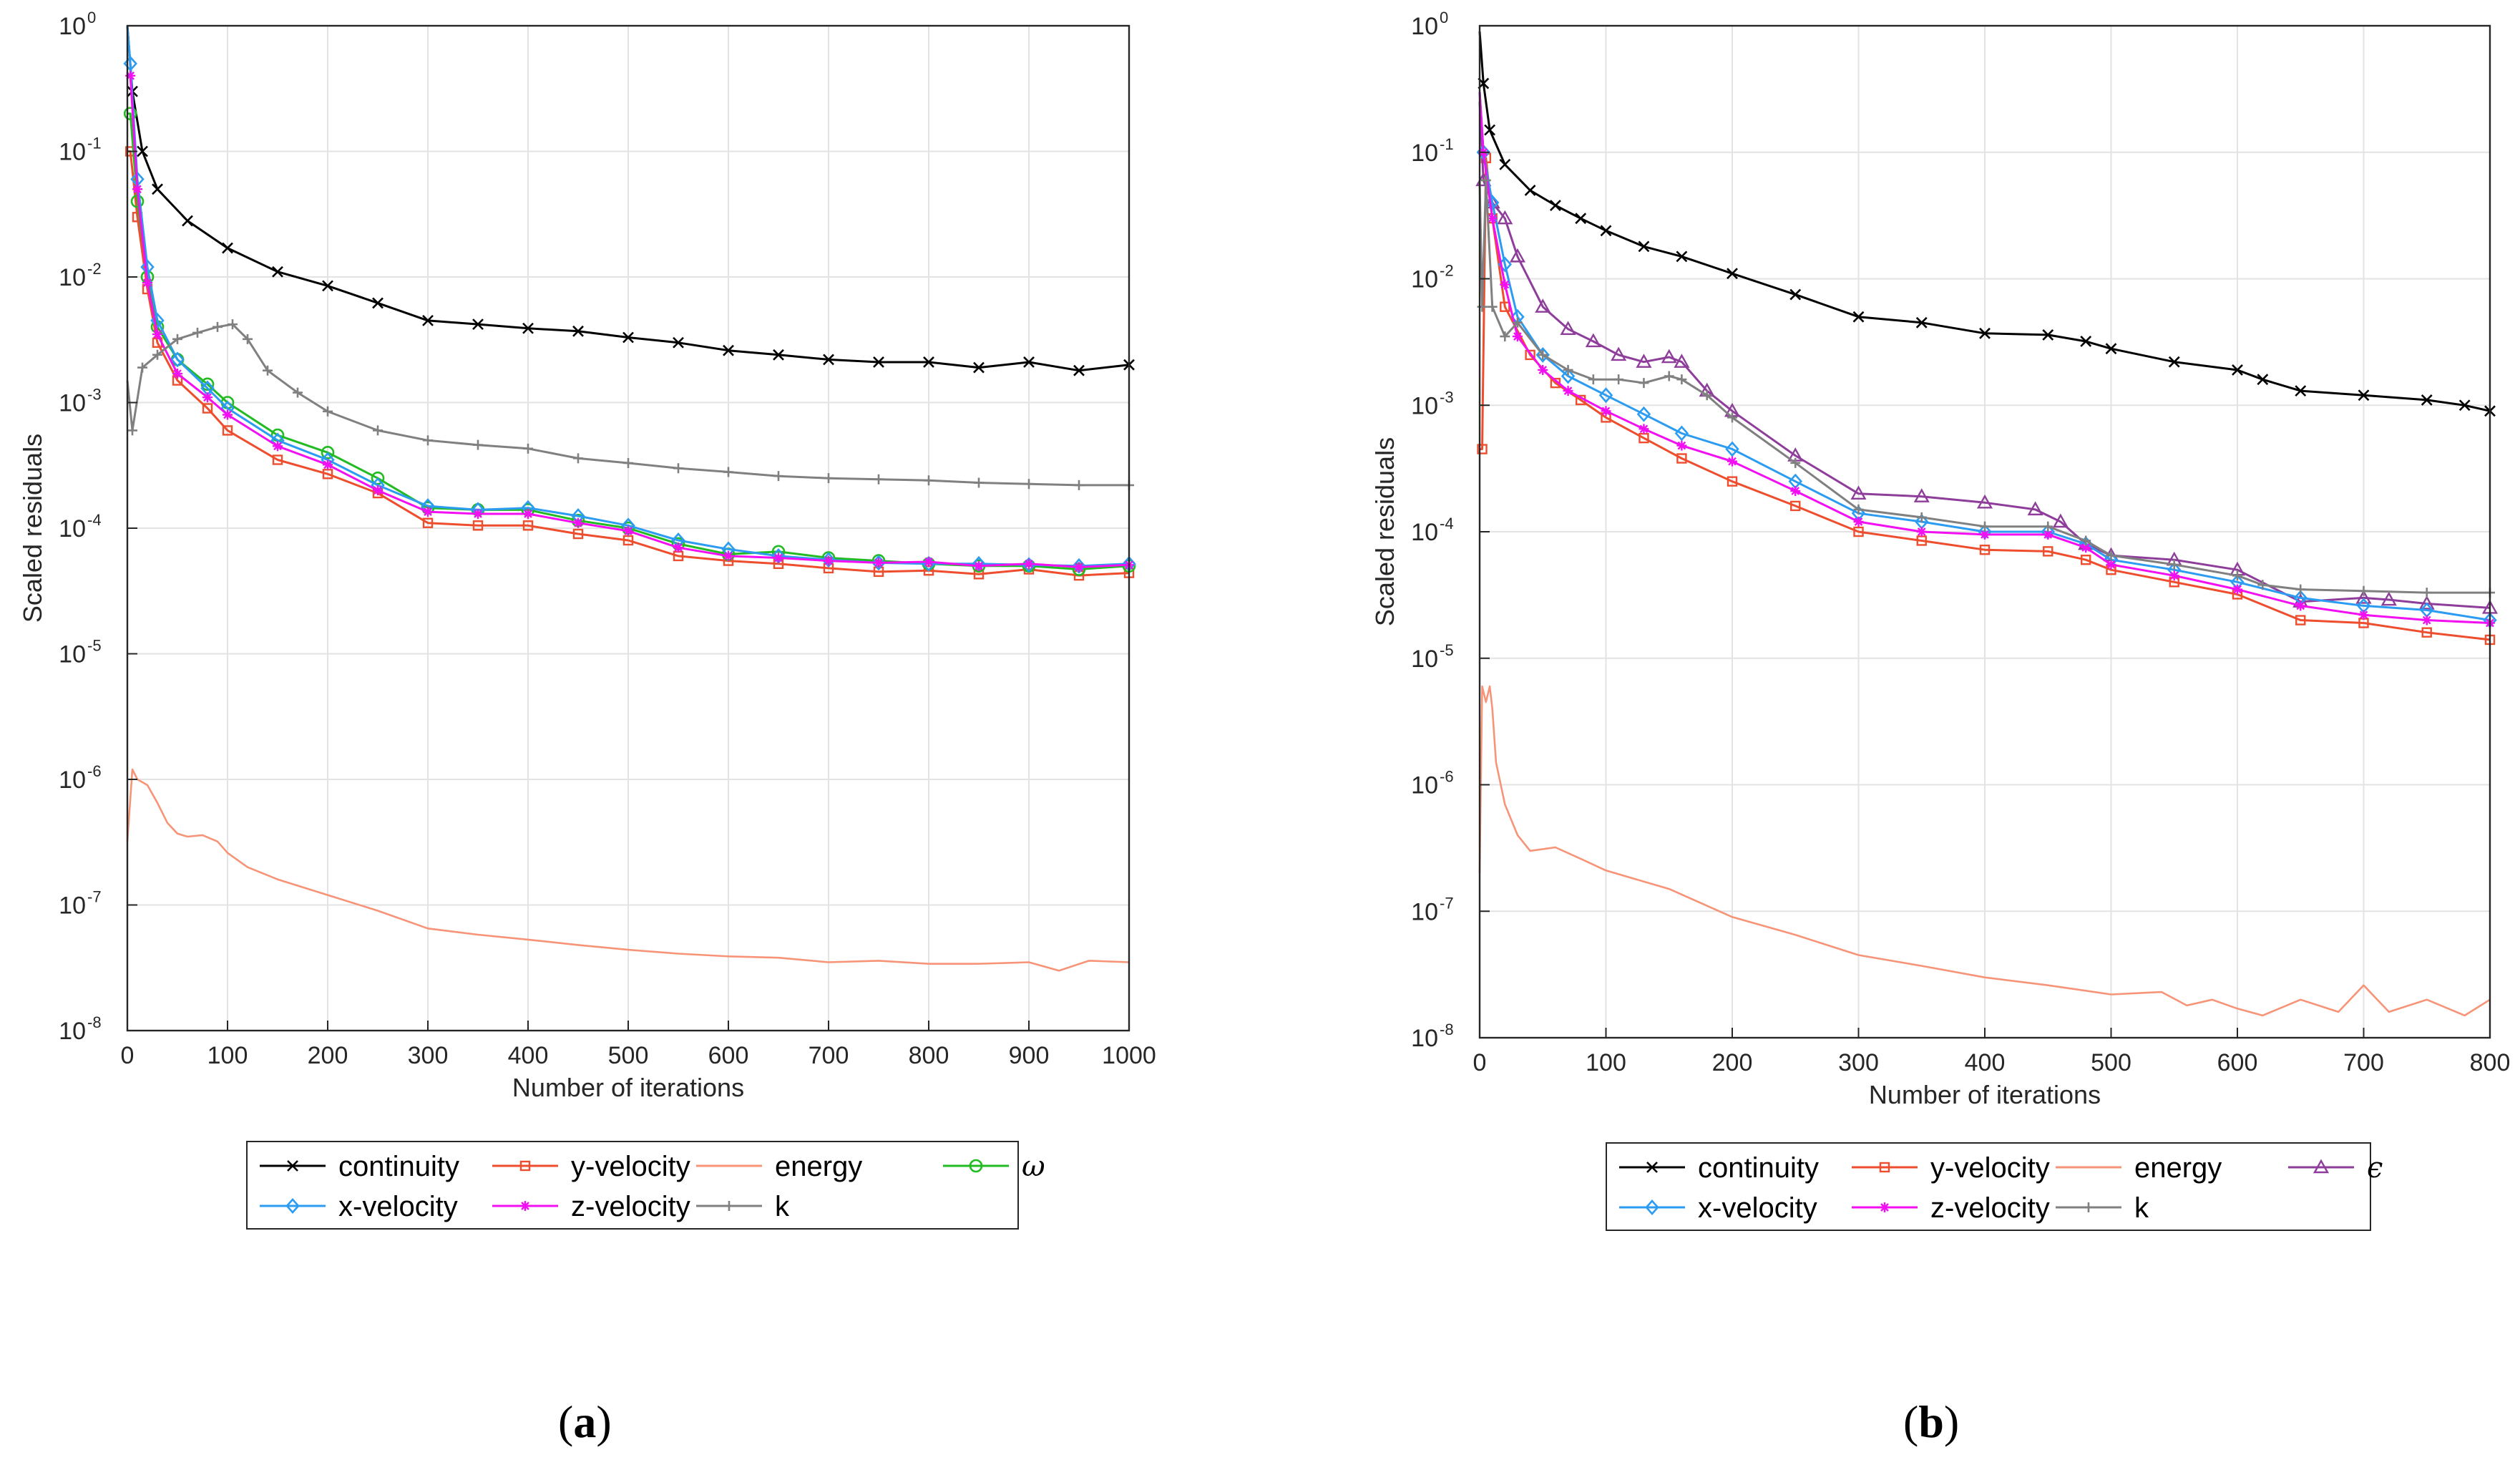 The image size is (2520, 1465). Describe the element at coordinates (1758, 1168) in the screenshot. I see `panel-b-legend-label-continuity: continuity` at that location.